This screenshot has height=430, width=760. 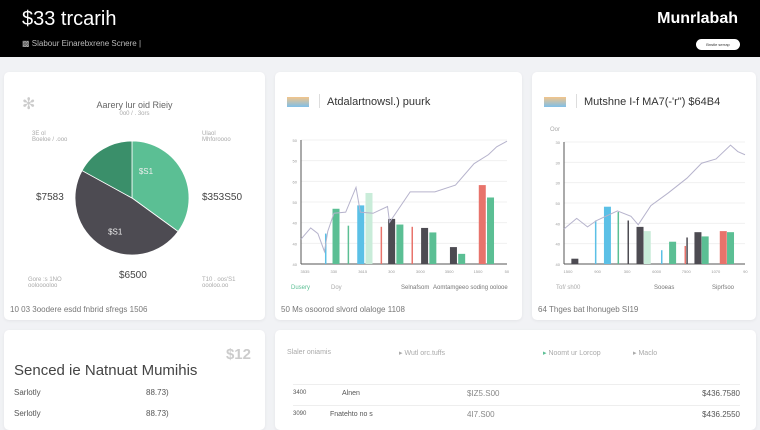 What do you see at coordinates (507, 271) in the screenshot?
I see `x-tick-label: 50` at bounding box center [507, 271].